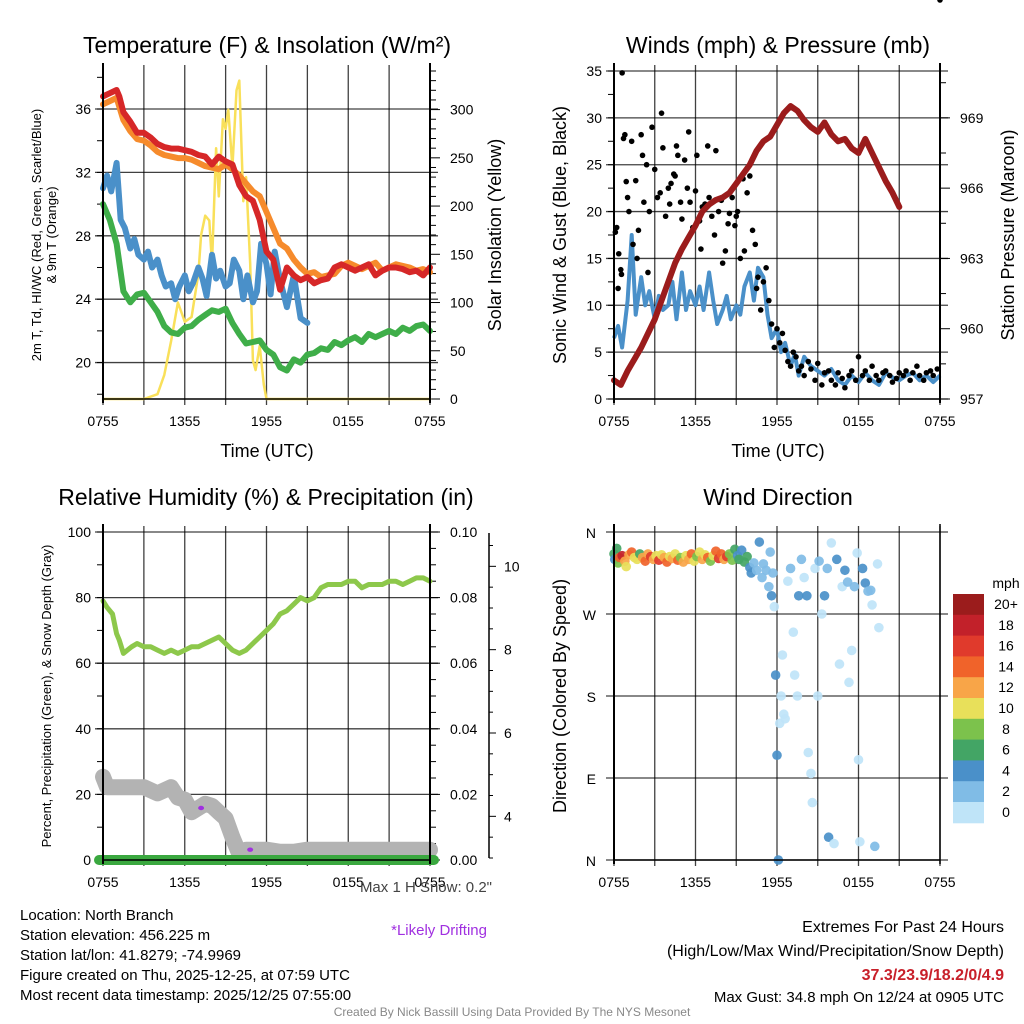 The width and height of the screenshot is (1024, 1024). I want to click on y2-tick-label: 960, so click(972, 329).